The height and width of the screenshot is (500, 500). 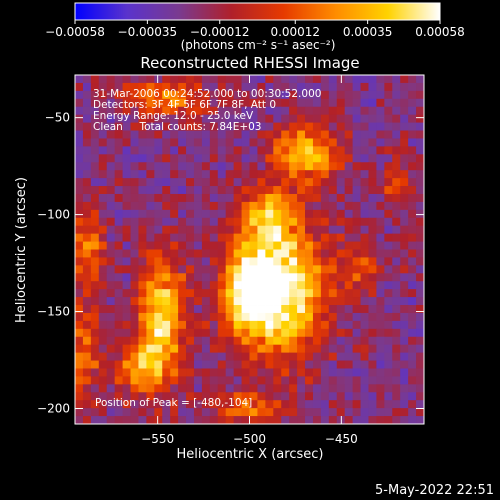 What do you see at coordinates (434, 490) in the screenshot?
I see `footer-date: 5-May-2022 22:51` at bounding box center [434, 490].